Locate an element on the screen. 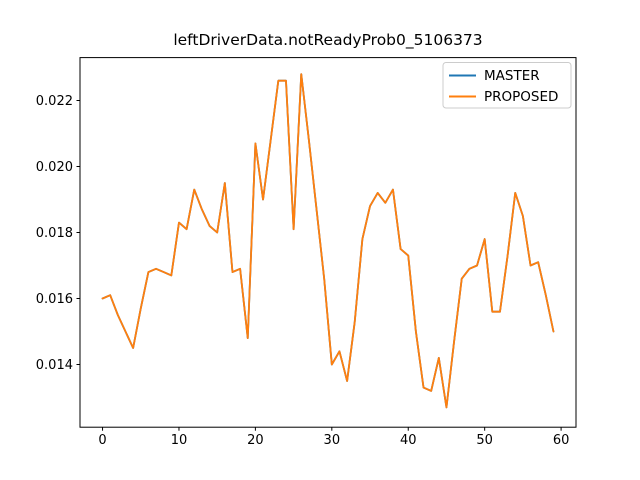 This screenshot has height=480, width=640. y-tick-label: 0.020 is located at coordinates (54, 167).